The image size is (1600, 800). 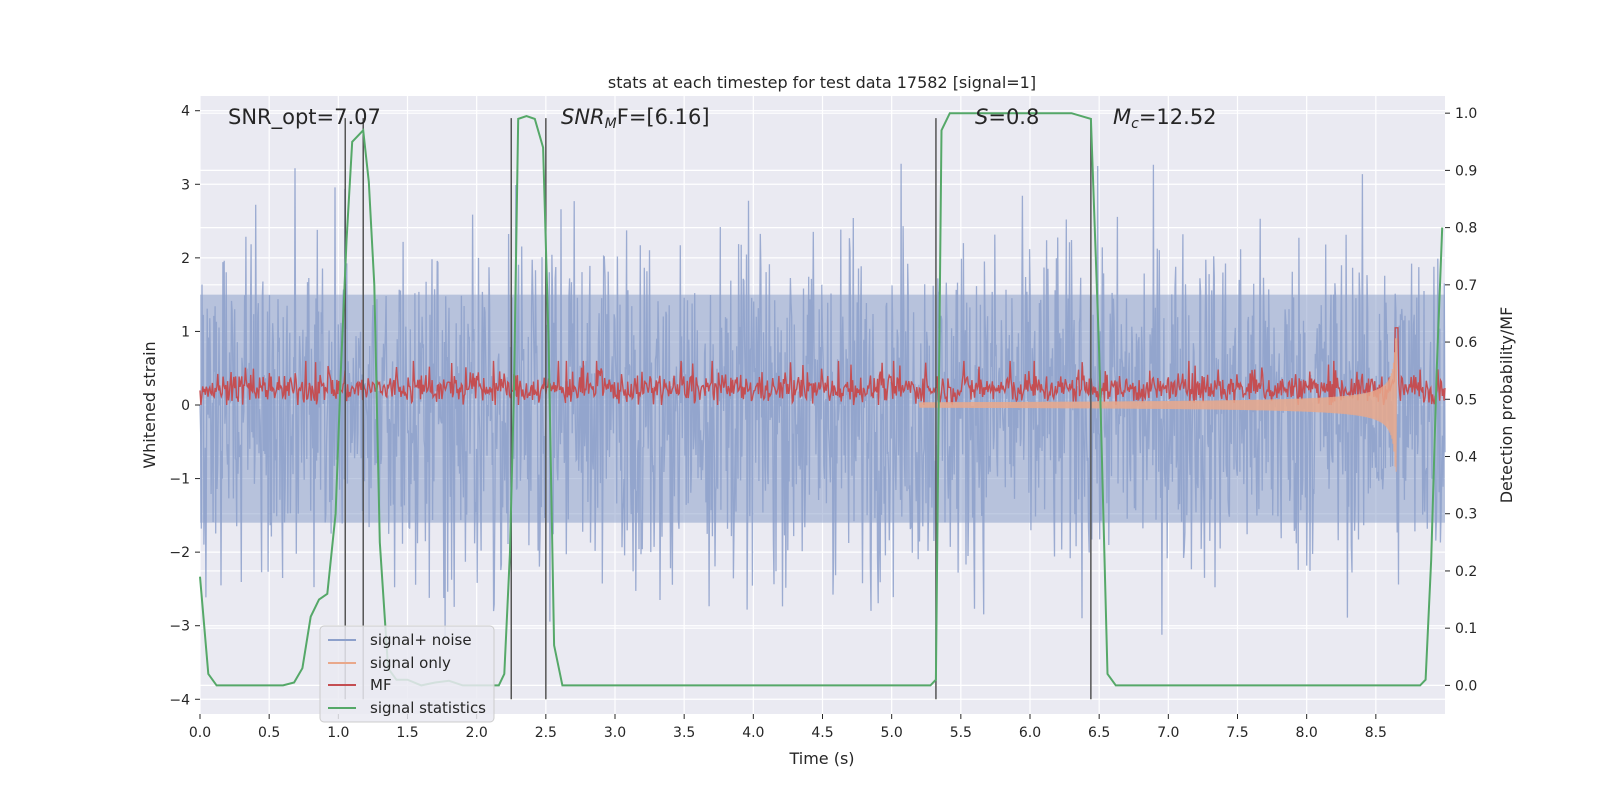 I want to click on legend-item-signal-noise: signal+ noise, so click(x=400, y=640).